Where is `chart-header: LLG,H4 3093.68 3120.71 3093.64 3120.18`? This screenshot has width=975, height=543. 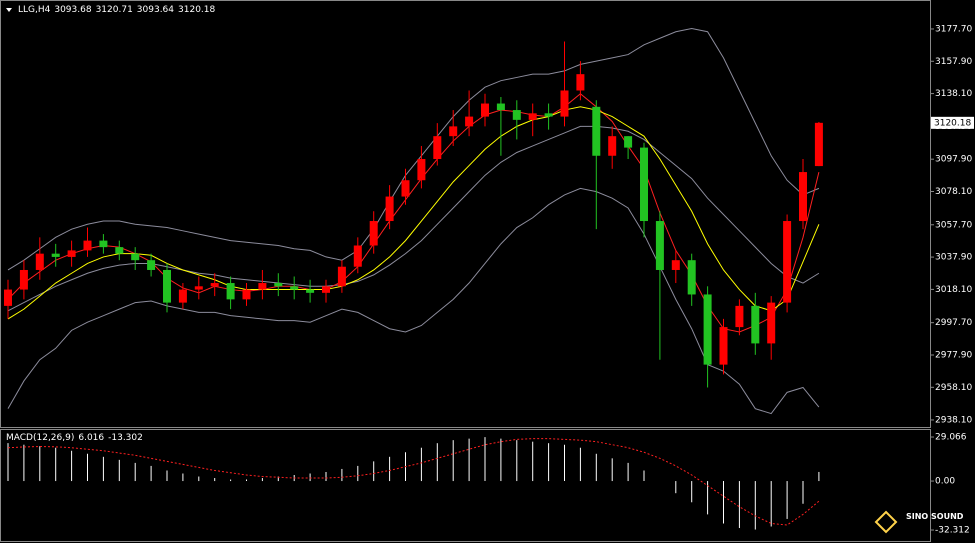 chart-header: LLG,H4 3093.68 3120.71 3093.64 3120.18 is located at coordinates (116, 10).